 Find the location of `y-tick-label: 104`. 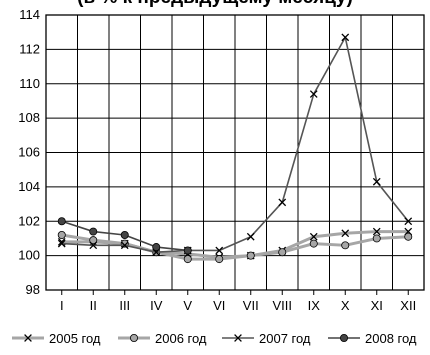

y-tick-label: 104 is located at coordinates (29, 186).